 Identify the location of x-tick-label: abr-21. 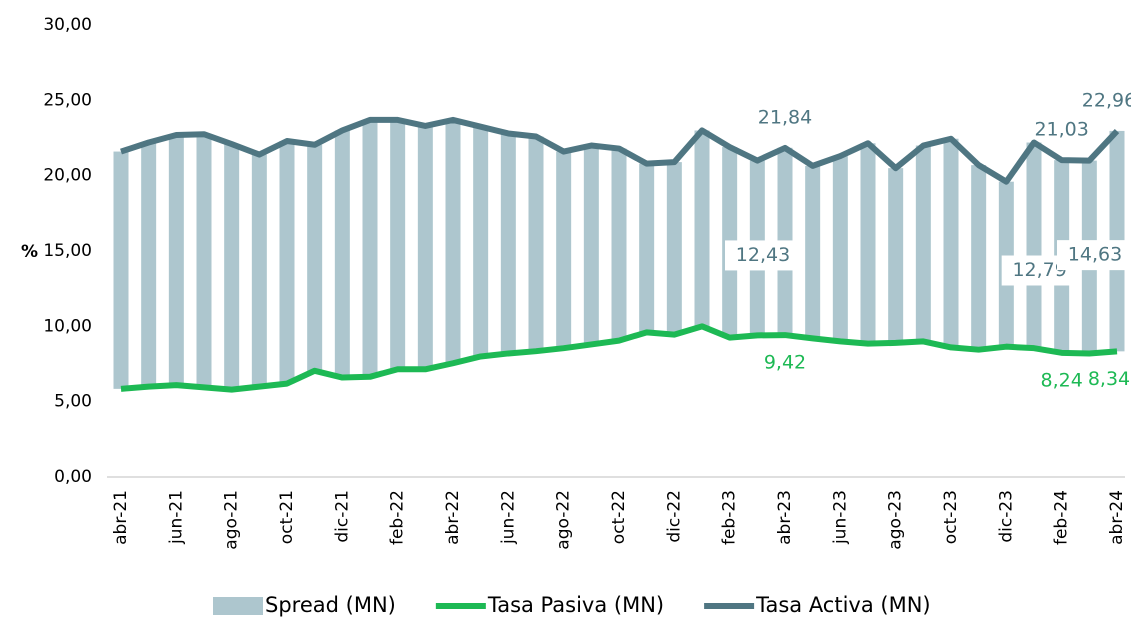
(121, 517).